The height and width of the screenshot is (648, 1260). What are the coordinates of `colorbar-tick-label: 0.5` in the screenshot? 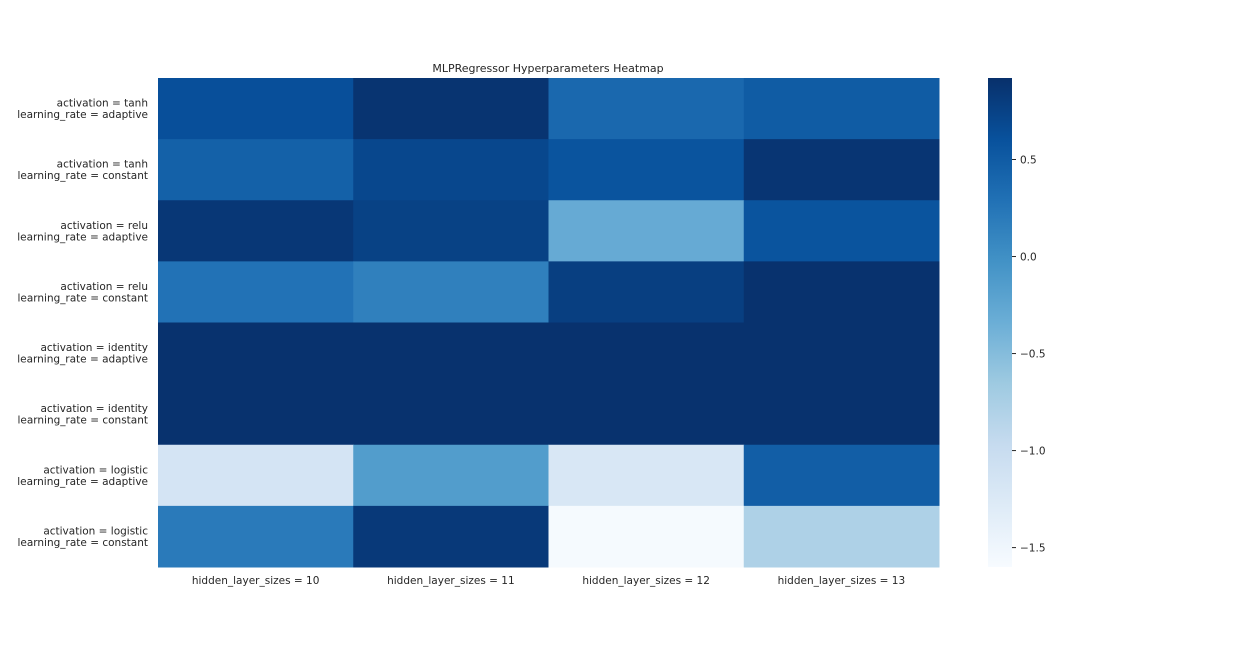 It's located at (1028, 161).